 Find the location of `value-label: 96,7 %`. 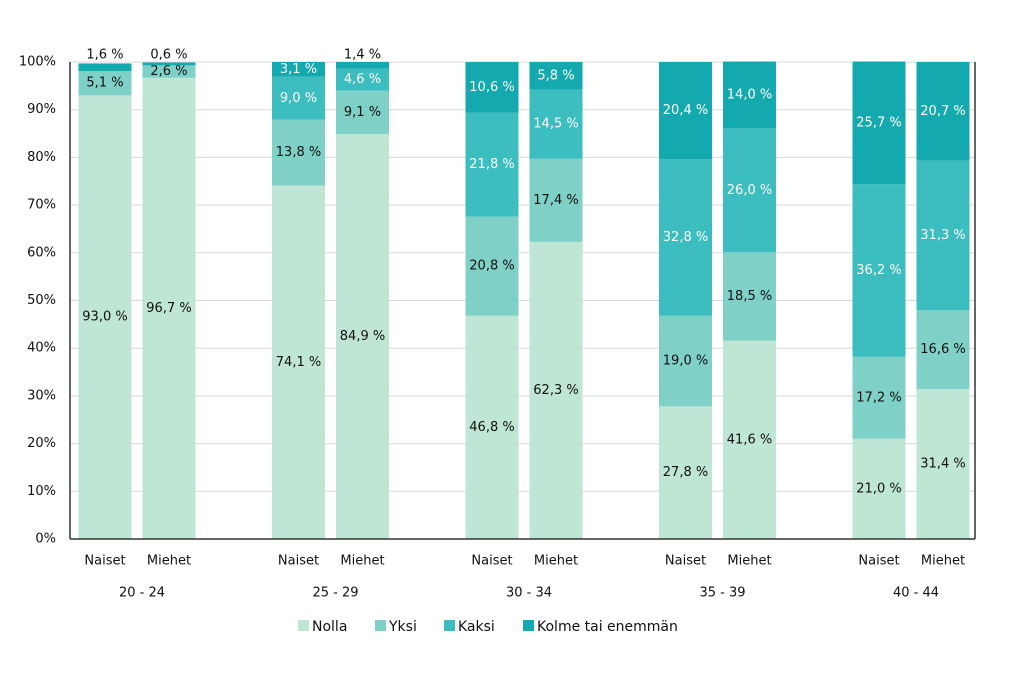

value-label: 96,7 % is located at coordinates (168, 308).